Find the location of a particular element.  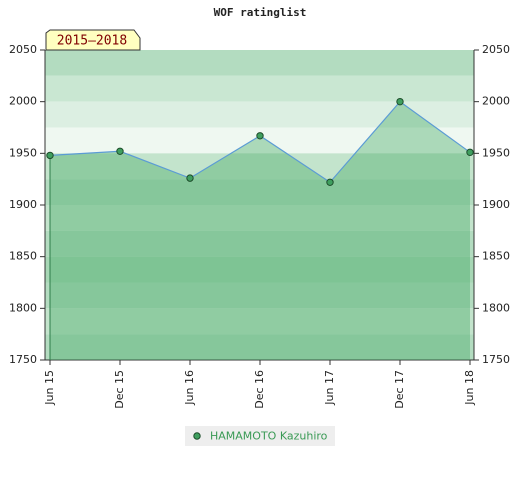

y-tick-label: 1750 is located at coordinates (23, 359).